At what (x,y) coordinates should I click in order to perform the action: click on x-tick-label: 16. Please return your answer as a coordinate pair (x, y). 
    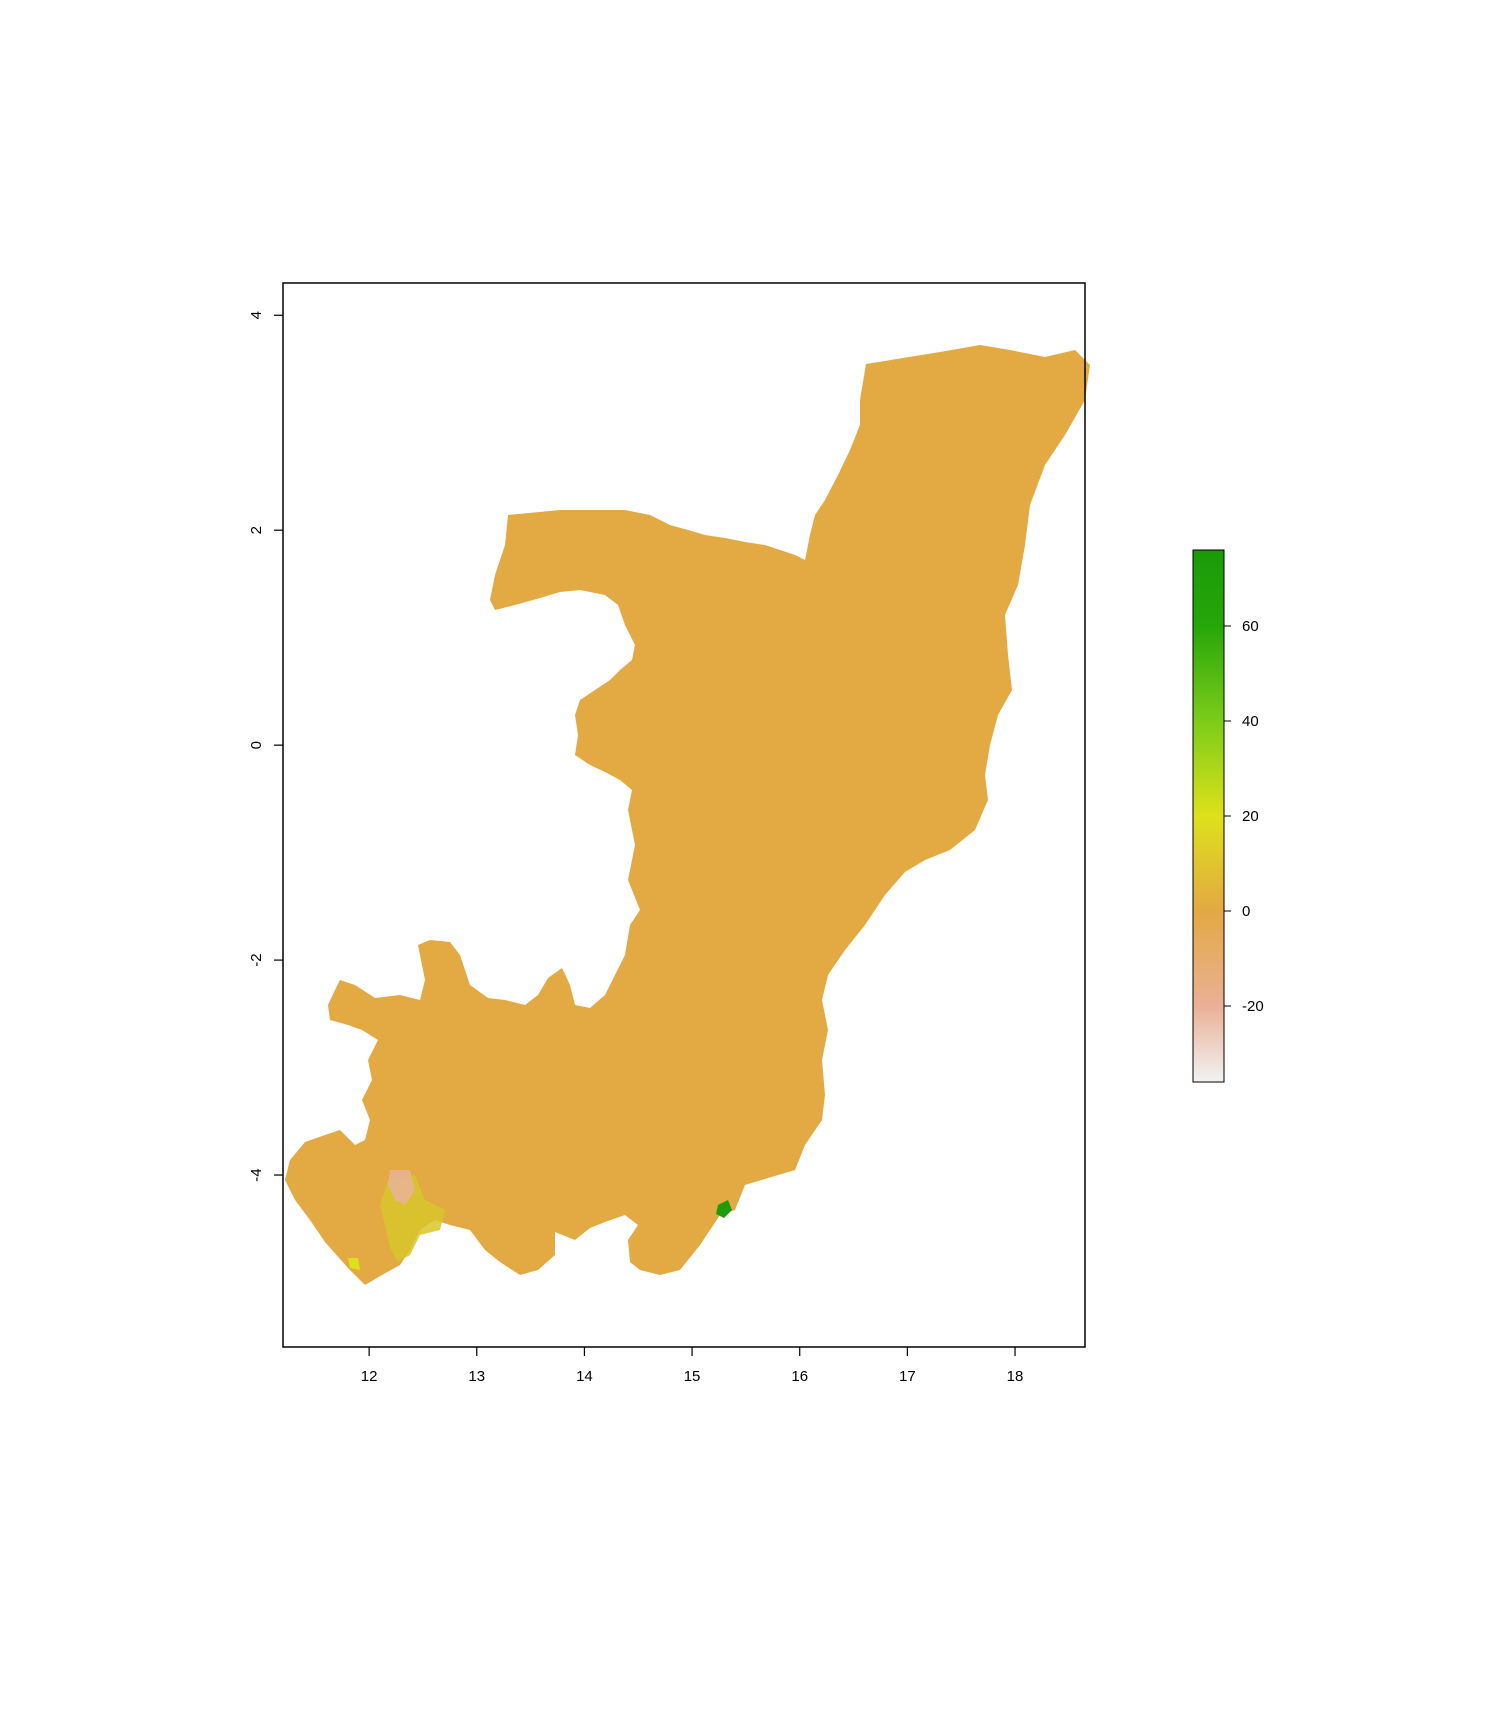
    Looking at the image, I should click on (799, 1376).